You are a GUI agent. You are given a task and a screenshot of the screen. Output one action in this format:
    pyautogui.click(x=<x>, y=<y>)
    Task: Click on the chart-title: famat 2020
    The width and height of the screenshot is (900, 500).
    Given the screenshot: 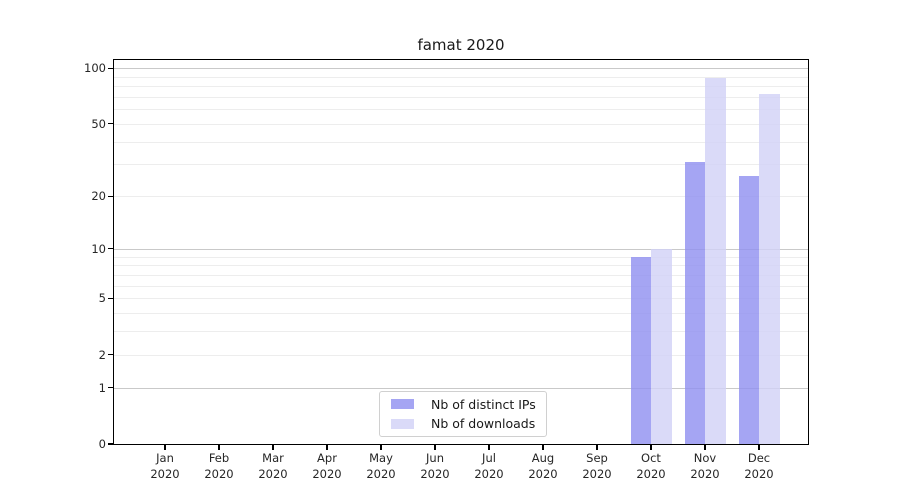 What is the action you would take?
    pyautogui.click(x=461, y=45)
    